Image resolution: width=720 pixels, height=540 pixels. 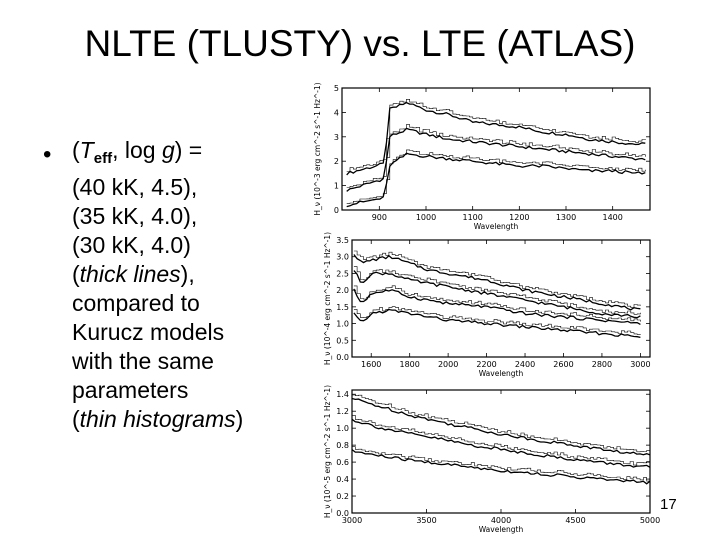 I want to click on panel-3-xtick-label: 4000, so click(x=501, y=520).